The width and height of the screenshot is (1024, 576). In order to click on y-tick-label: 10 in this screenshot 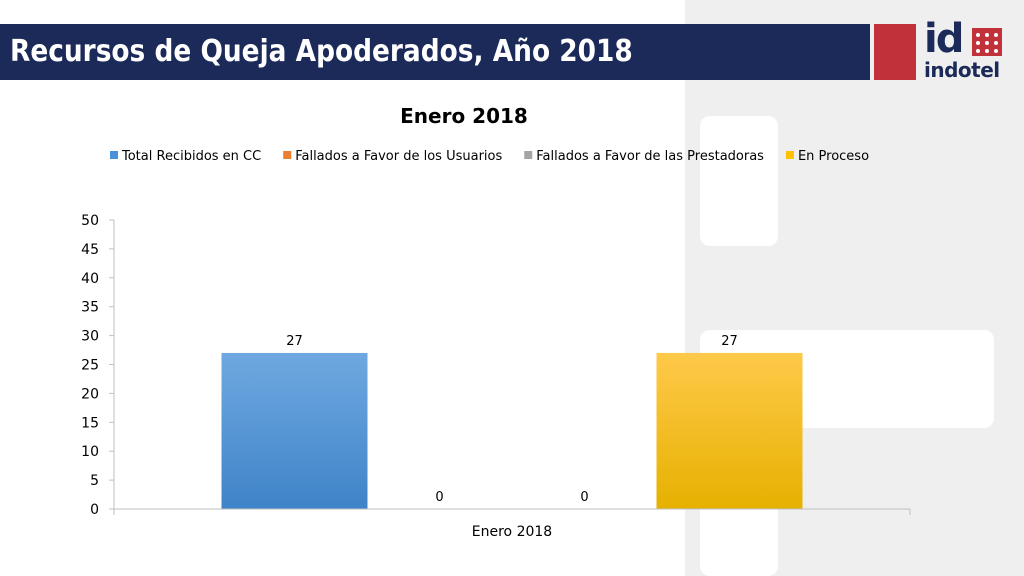, I will do `click(90, 452)`.